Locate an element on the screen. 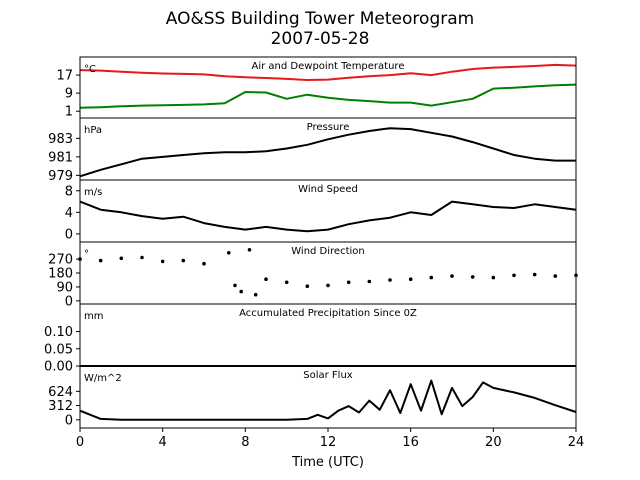 The height and width of the screenshot is (480, 640). panel-2-title: Pressure is located at coordinates (328, 127).